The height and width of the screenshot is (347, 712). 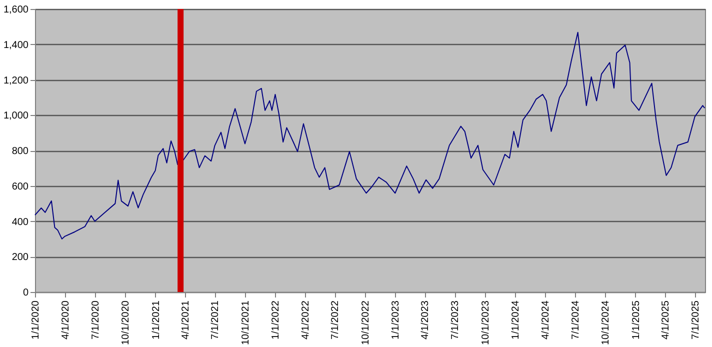 What do you see at coordinates (366, 322) in the screenshot?
I see `x-tick-label: 10/1/2022` at bounding box center [366, 322].